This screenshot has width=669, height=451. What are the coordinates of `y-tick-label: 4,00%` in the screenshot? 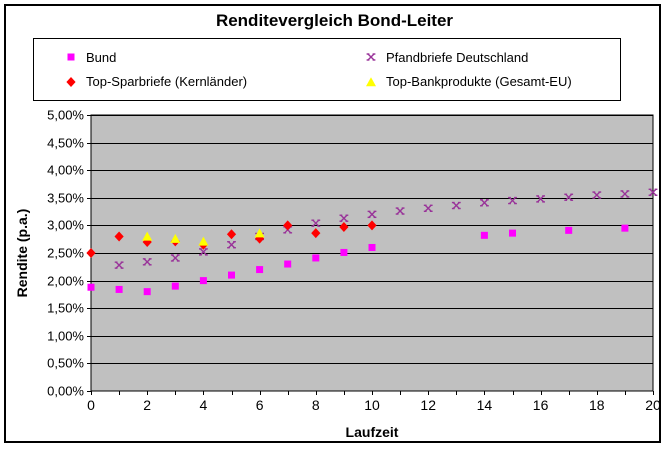 It's located at (65, 170).